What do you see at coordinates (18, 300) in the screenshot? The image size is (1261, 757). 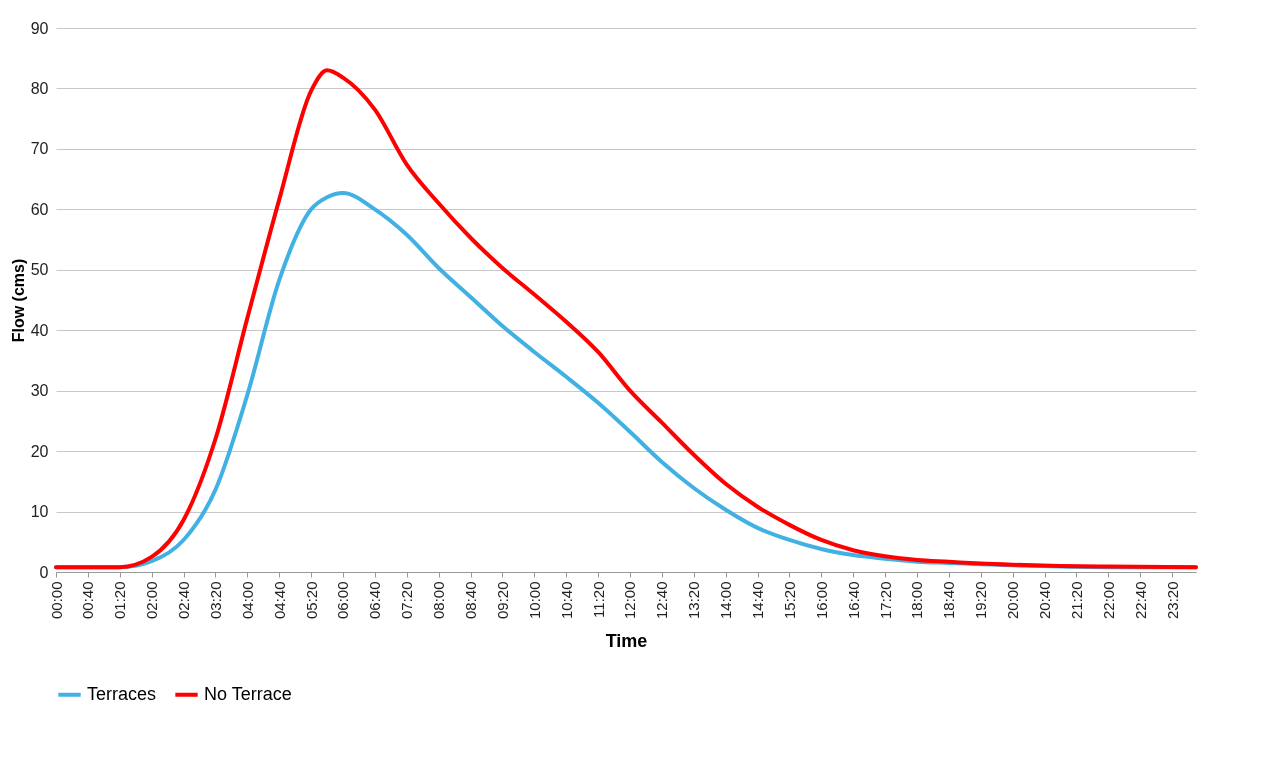 I see `y-axis-title: Flow (cms)` at bounding box center [18, 300].